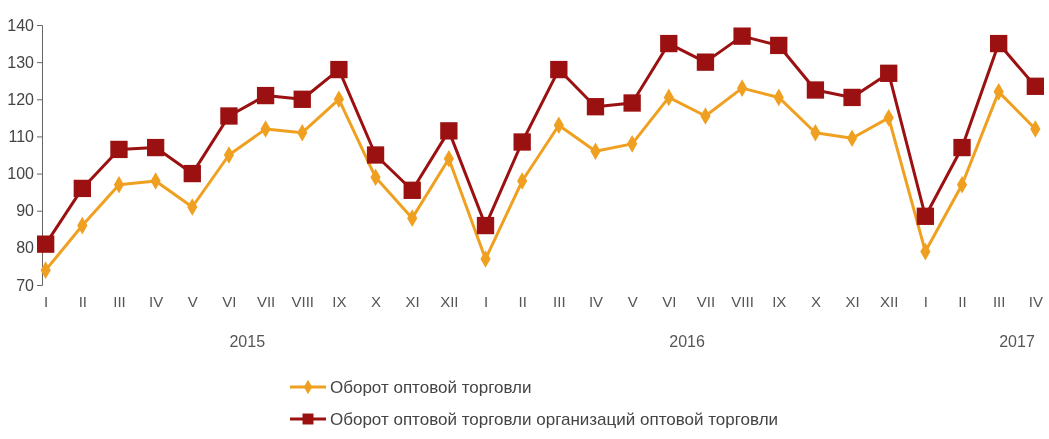  I want to click on y-tick-label: 130, so click(21, 62).